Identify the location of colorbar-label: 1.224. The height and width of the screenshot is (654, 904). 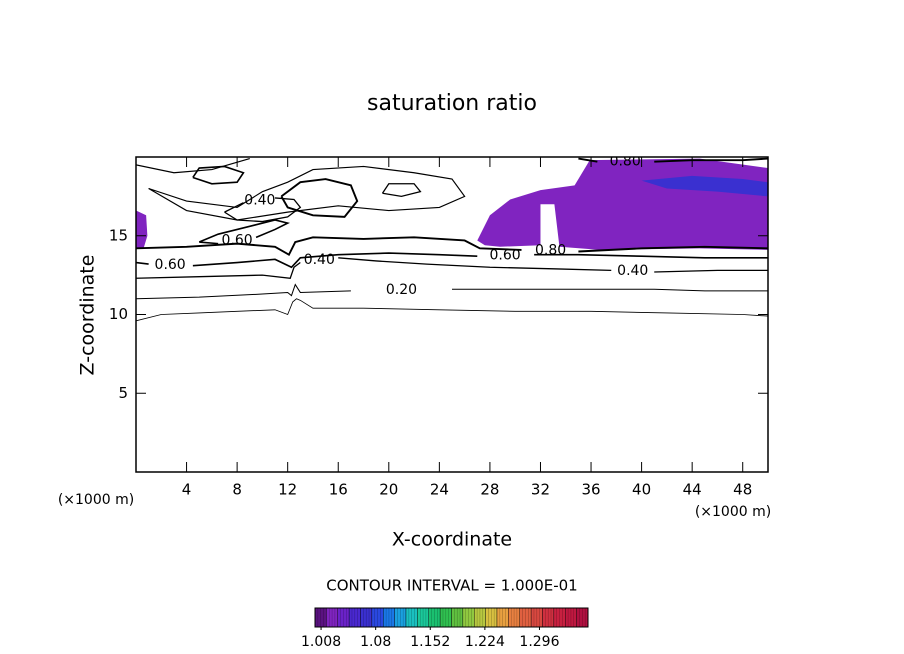
(485, 642).